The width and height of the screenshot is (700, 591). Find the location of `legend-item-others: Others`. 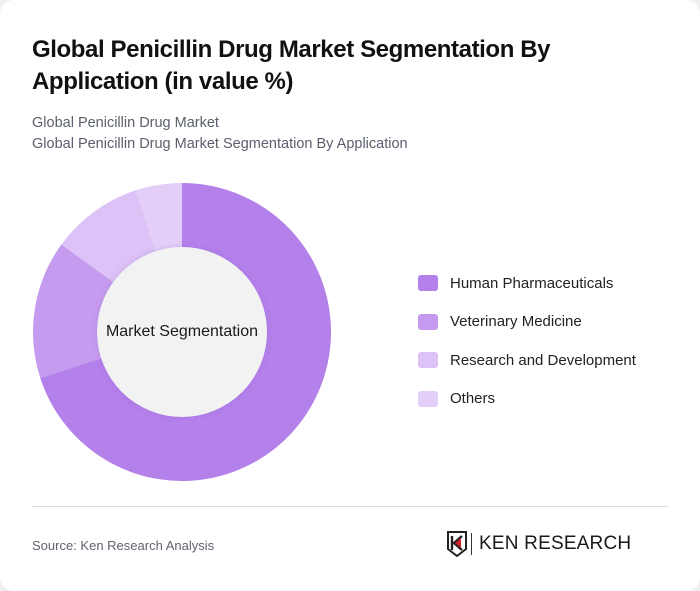

legend-item-others: Others is located at coordinates (527, 399).